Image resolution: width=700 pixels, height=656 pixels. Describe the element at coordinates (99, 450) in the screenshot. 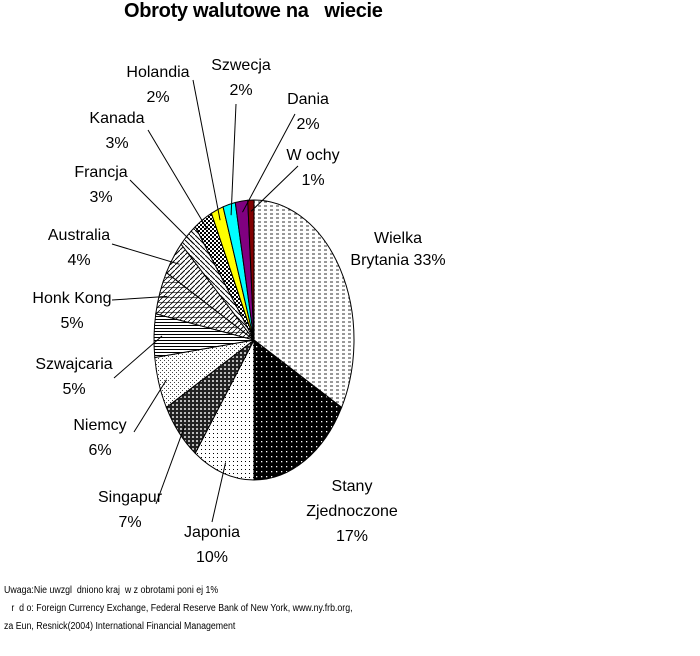

I see `slice-label-line: 6%` at that location.